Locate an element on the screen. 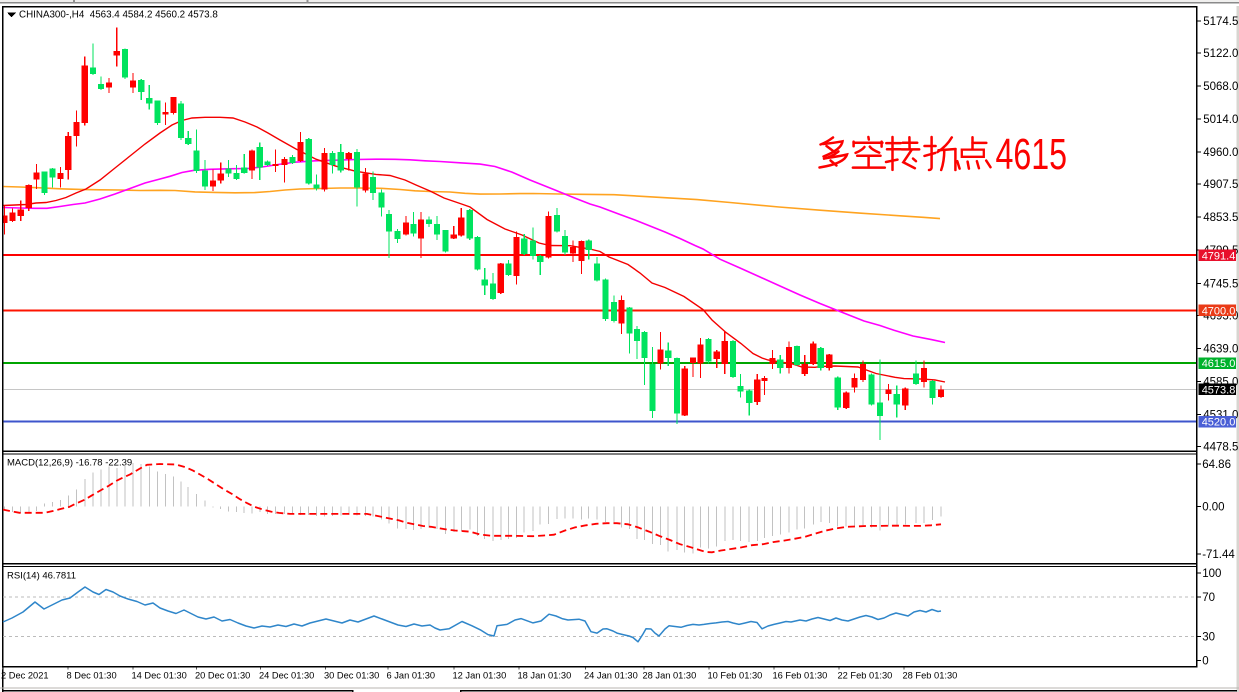 This screenshot has height=692, width=1239. svg-text: 24 Jan 01:30 is located at coordinates (611, 676).